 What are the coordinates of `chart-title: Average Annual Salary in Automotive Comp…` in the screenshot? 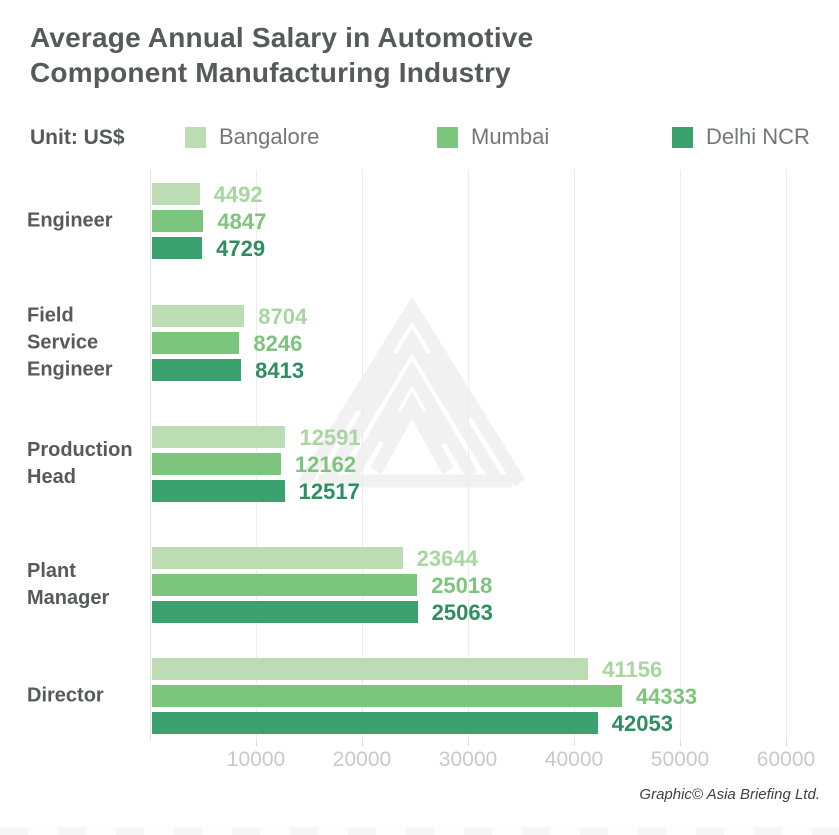 It's located at (282, 55).